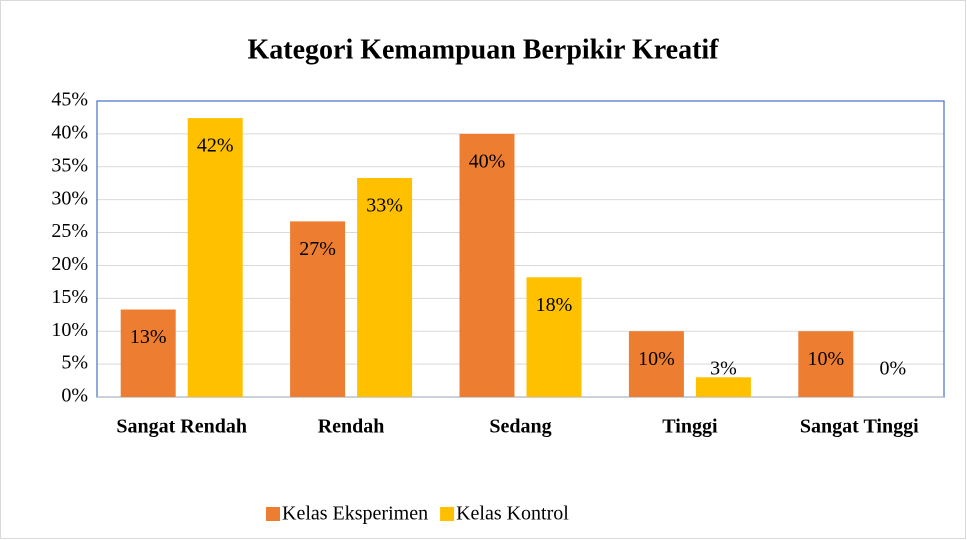 The image size is (967, 540). Describe the element at coordinates (355, 514) in the screenshot. I see `legend-label: Kelas Eksperimen` at that location.